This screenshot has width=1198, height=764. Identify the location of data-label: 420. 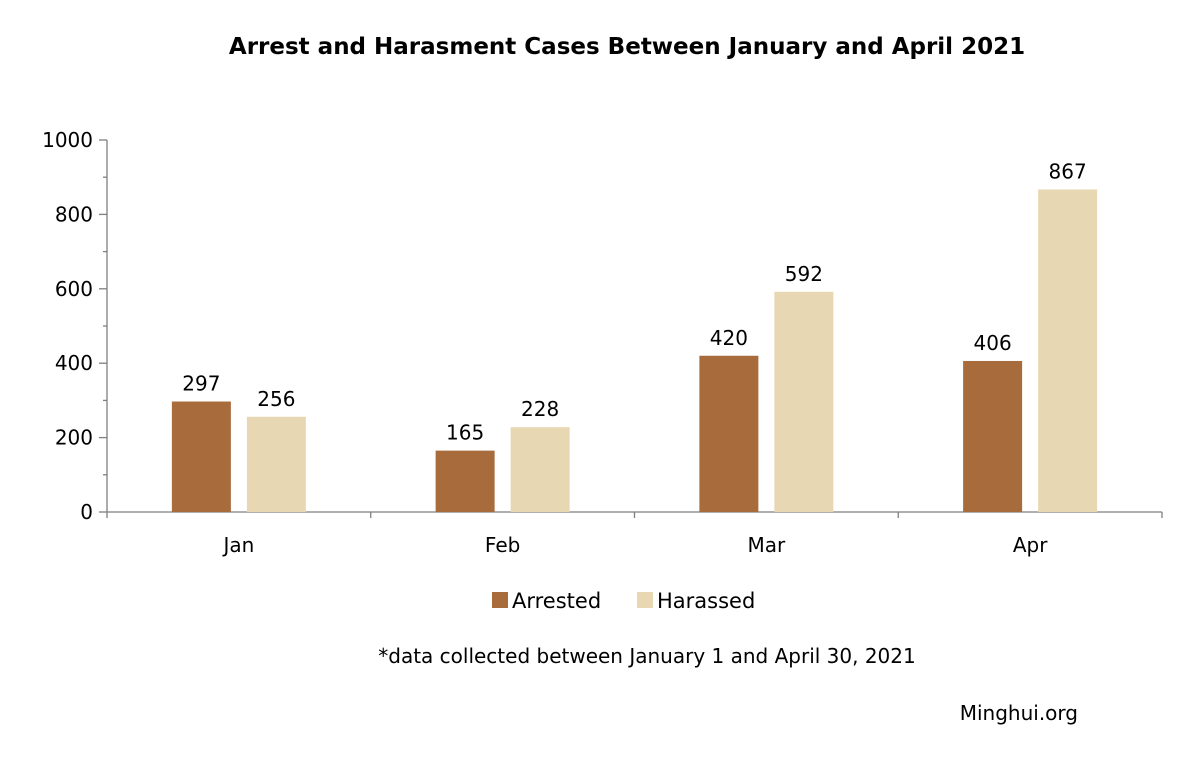
(729, 338).